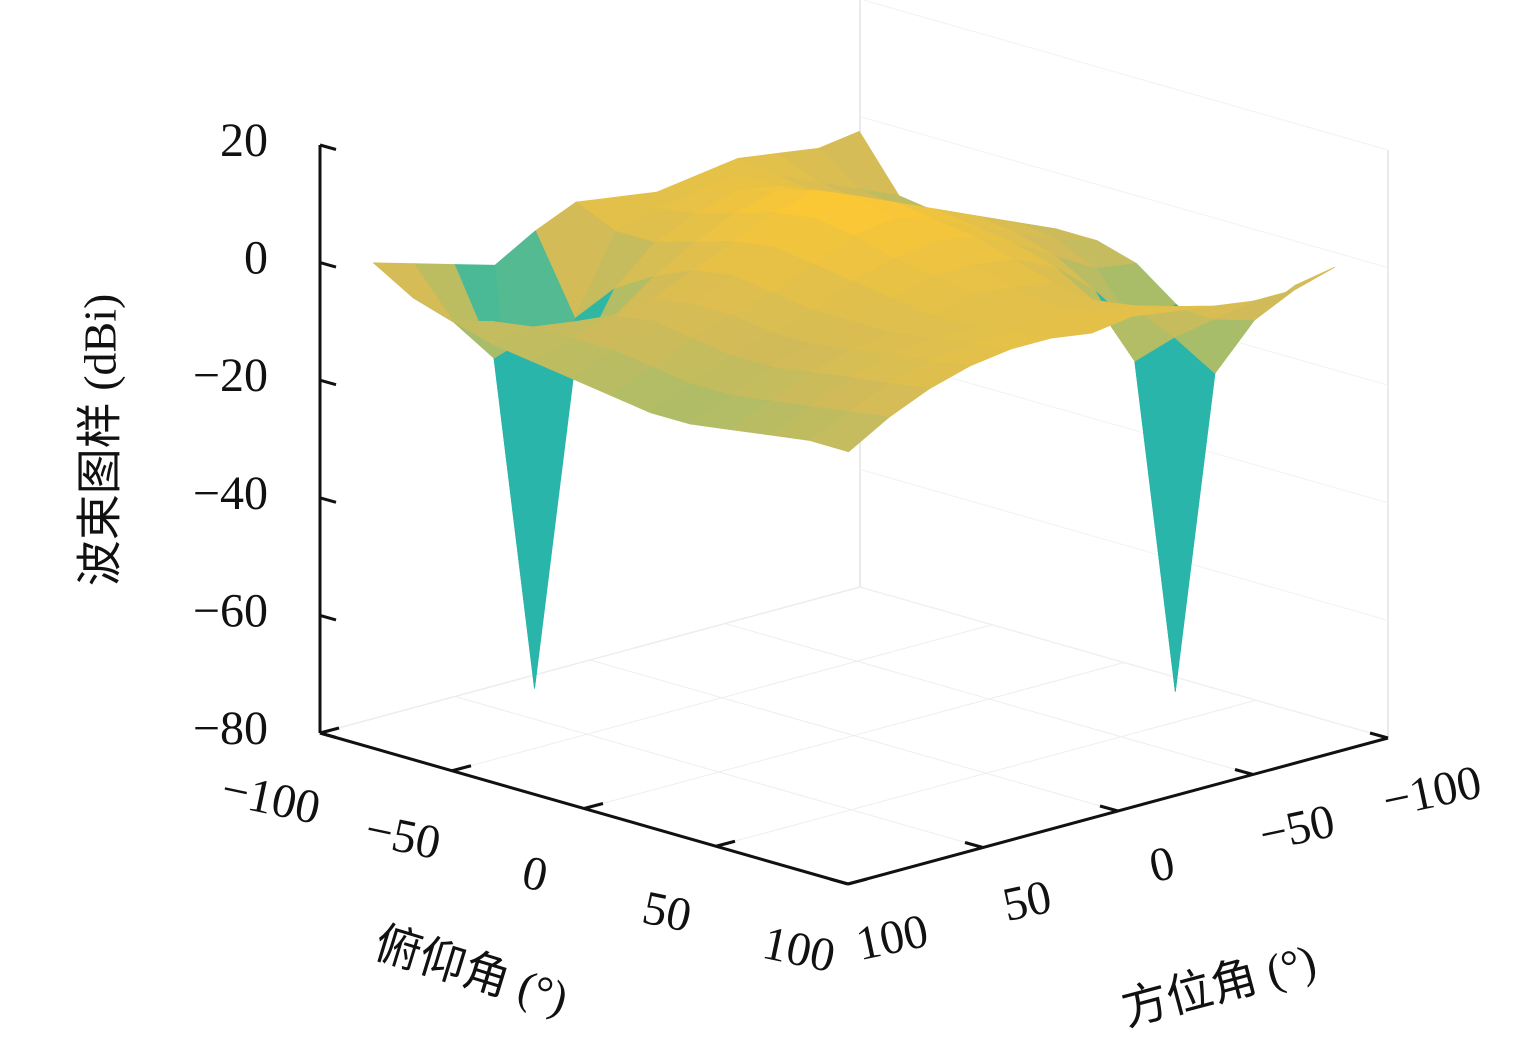  Describe the element at coordinates (230, 728) in the screenshot. I see `z-tick-label: −80` at that location.